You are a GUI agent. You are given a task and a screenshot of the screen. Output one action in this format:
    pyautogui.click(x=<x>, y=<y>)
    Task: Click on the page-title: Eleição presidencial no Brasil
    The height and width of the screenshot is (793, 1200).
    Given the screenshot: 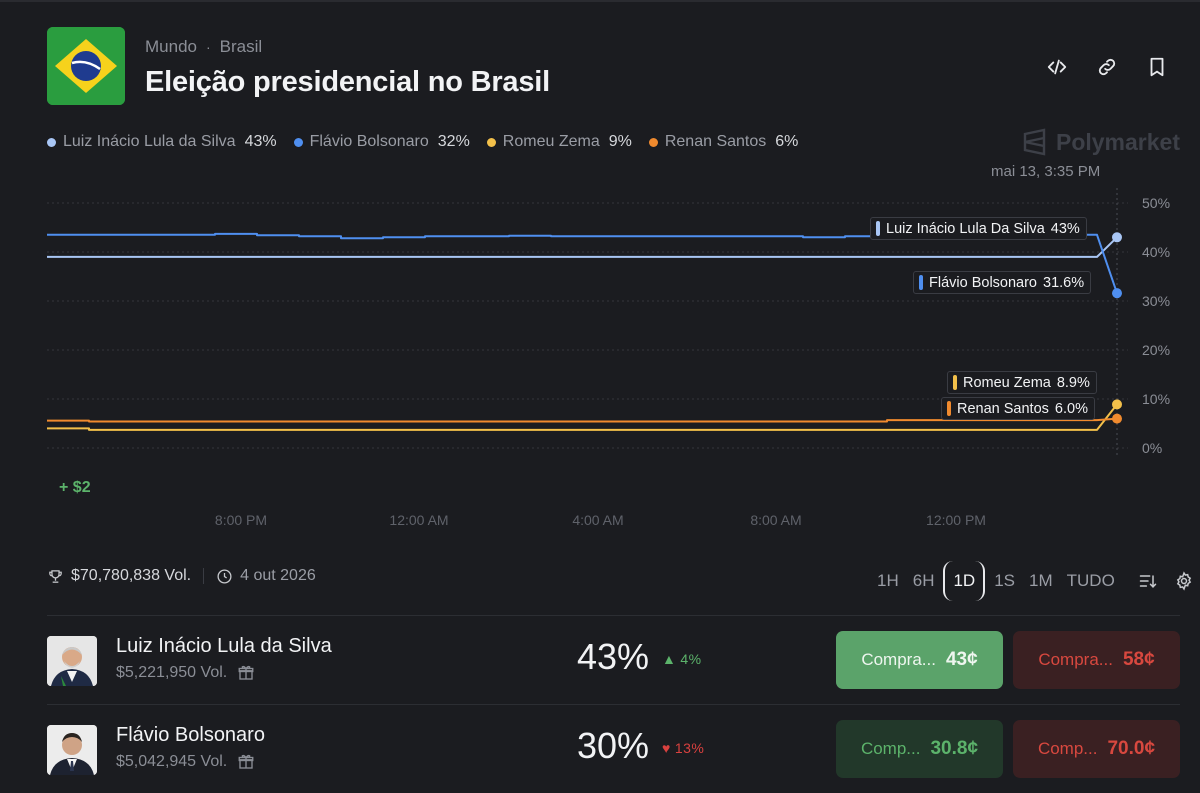 What is the action you would take?
    pyautogui.click(x=347, y=82)
    